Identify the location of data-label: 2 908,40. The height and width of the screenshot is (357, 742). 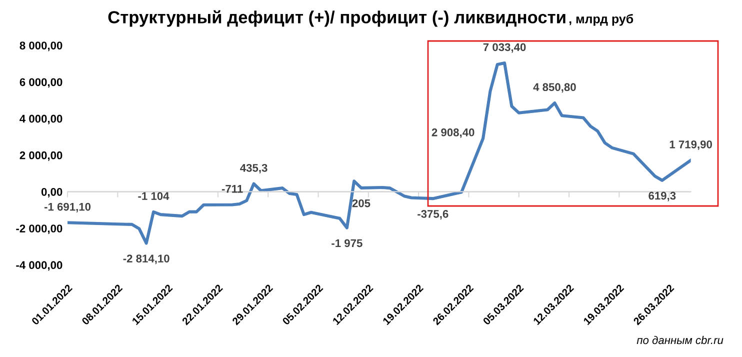
(453, 133).